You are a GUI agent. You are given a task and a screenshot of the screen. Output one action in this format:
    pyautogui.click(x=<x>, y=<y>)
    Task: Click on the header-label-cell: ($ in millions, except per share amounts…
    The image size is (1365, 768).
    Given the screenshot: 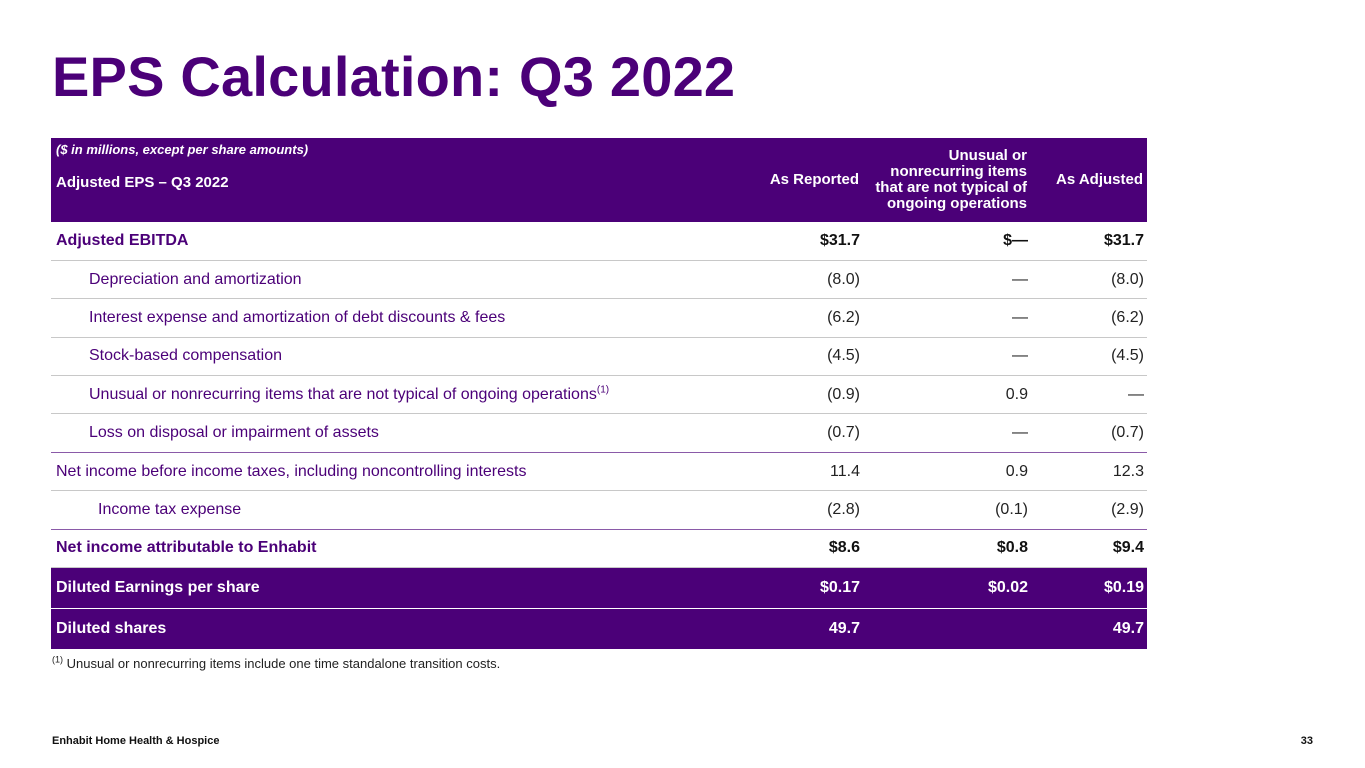 What is the action you would take?
    pyautogui.click(x=383, y=180)
    